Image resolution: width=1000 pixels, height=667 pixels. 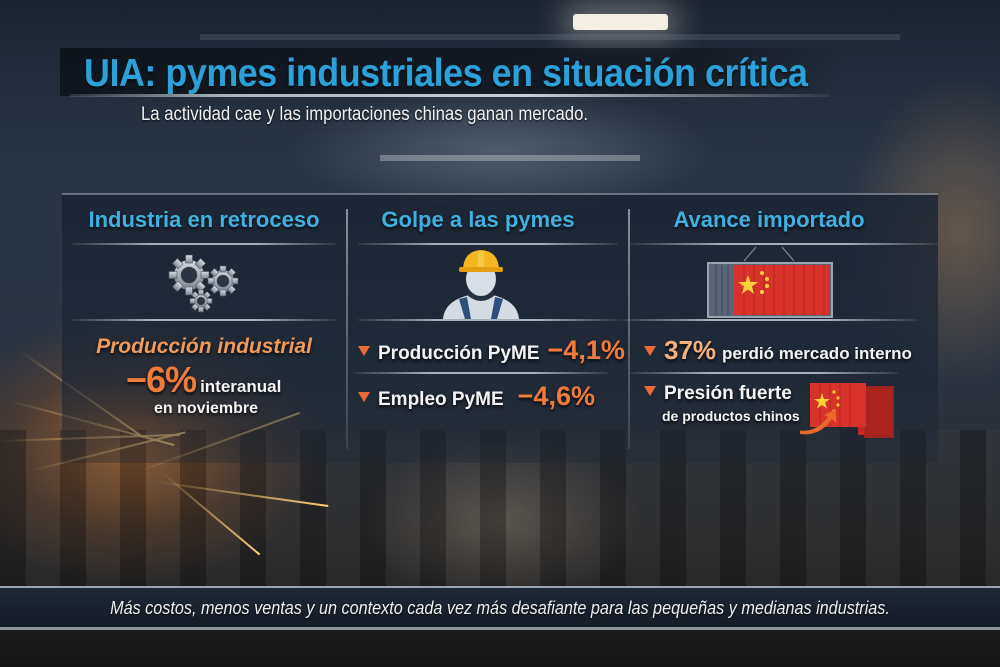 What do you see at coordinates (779, 329) in the screenshot?
I see `column-importado: Avance importado` at bounding box center [779, 329].